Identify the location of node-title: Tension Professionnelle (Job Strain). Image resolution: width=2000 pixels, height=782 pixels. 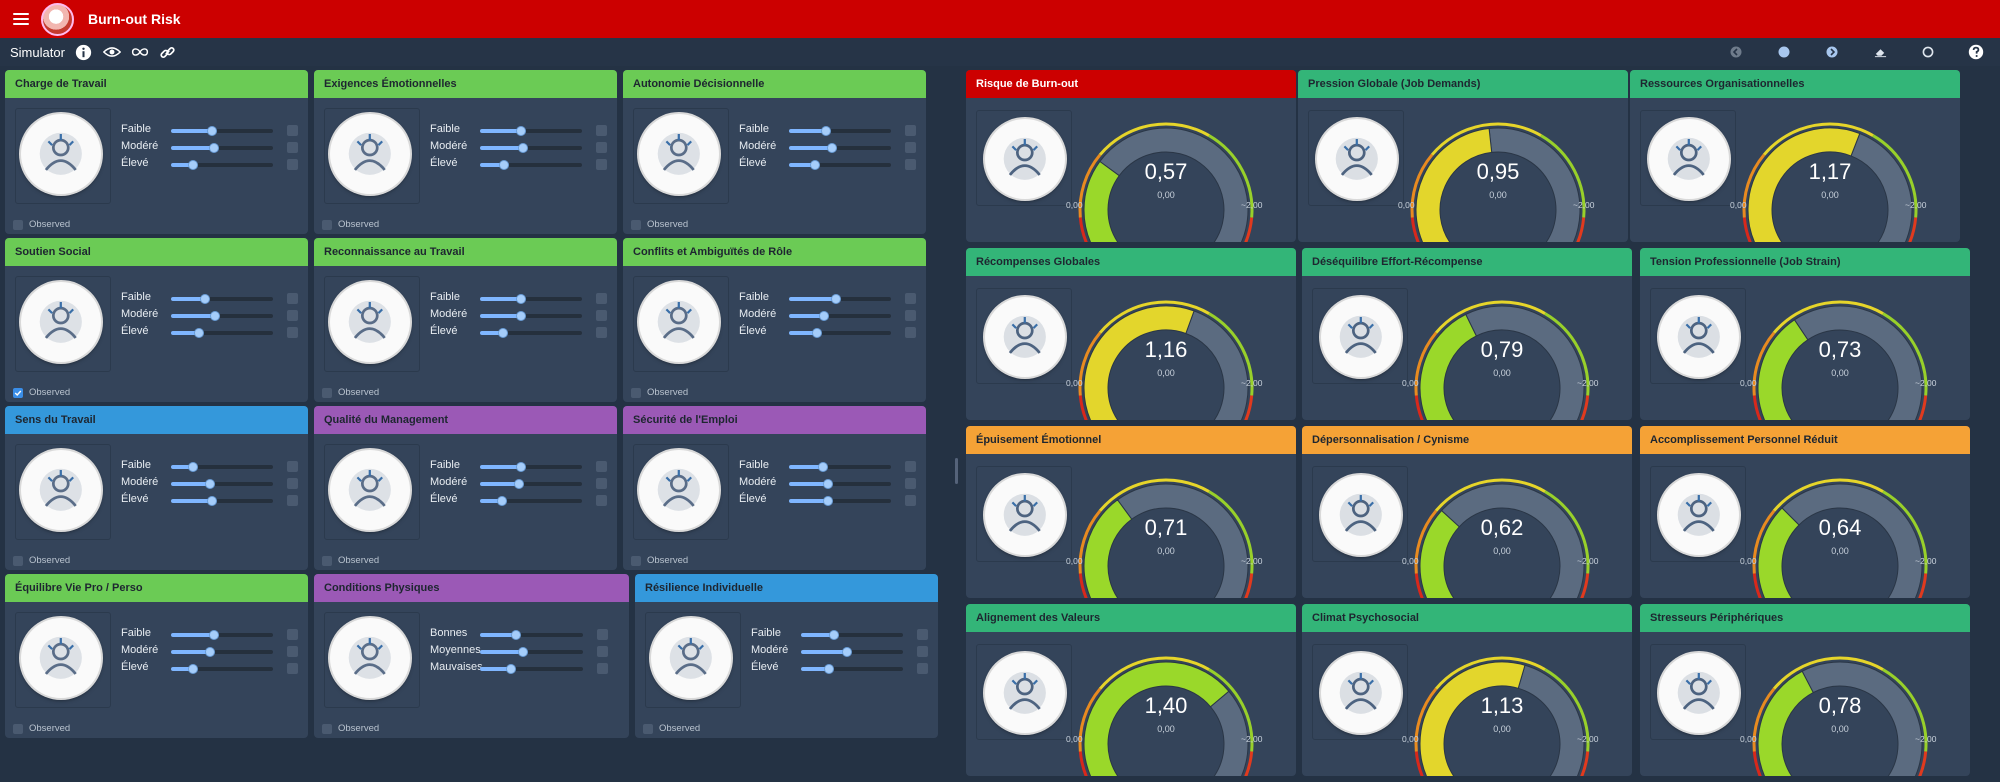
(1805, 262).